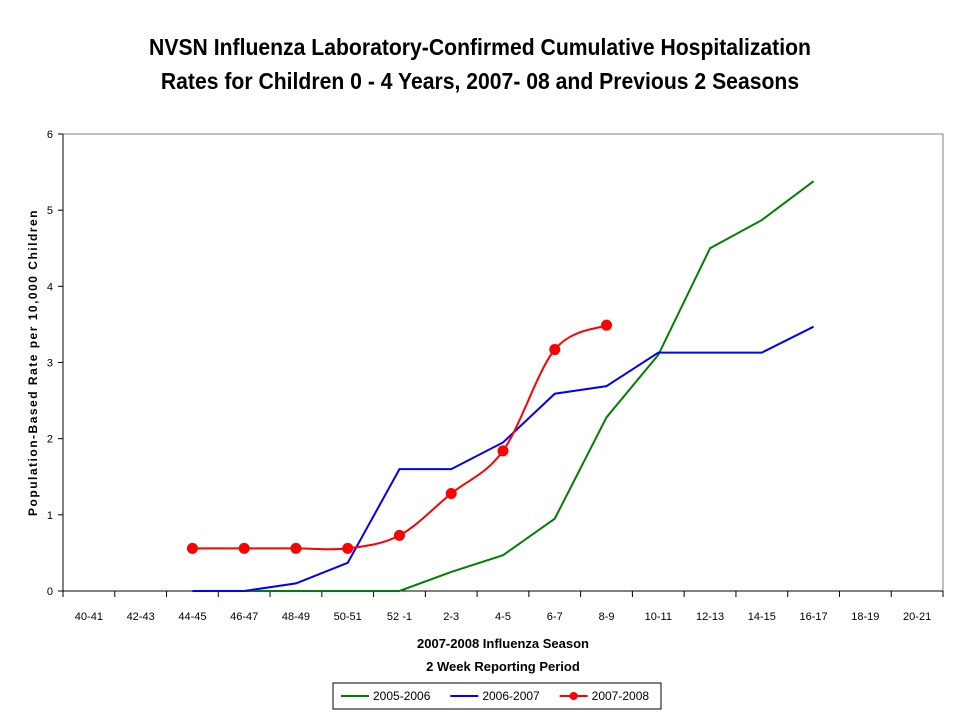 The width and height of the screenshot is (960, 720). Describe the element at coordinates (762, 617) in the screenshot. I see `x-tick-label: 14-15` at that location.